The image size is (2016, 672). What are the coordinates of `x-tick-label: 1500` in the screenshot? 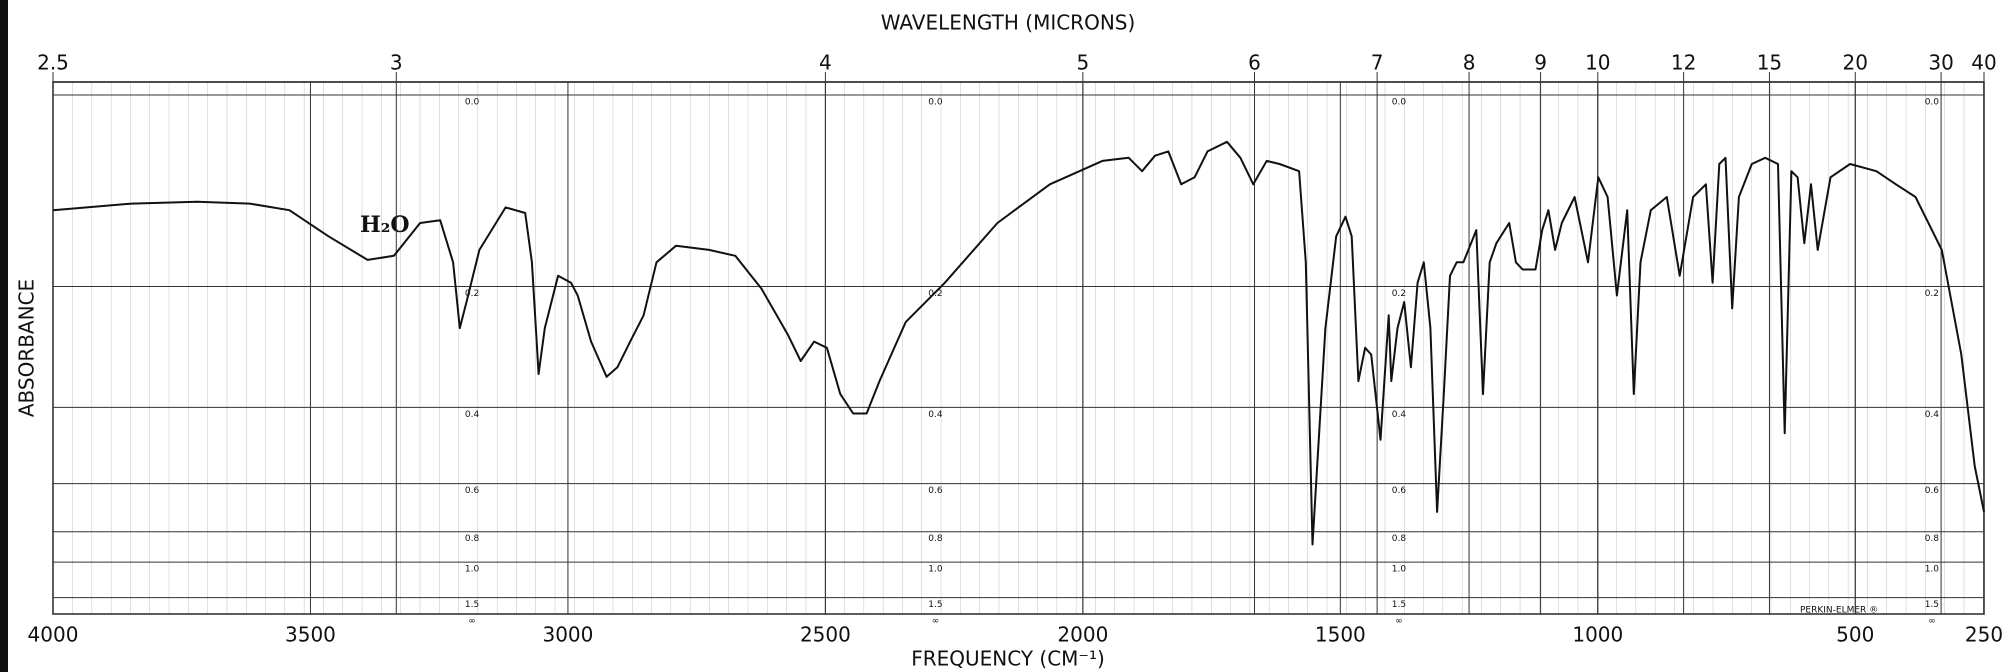 It's located at (1340, 635).